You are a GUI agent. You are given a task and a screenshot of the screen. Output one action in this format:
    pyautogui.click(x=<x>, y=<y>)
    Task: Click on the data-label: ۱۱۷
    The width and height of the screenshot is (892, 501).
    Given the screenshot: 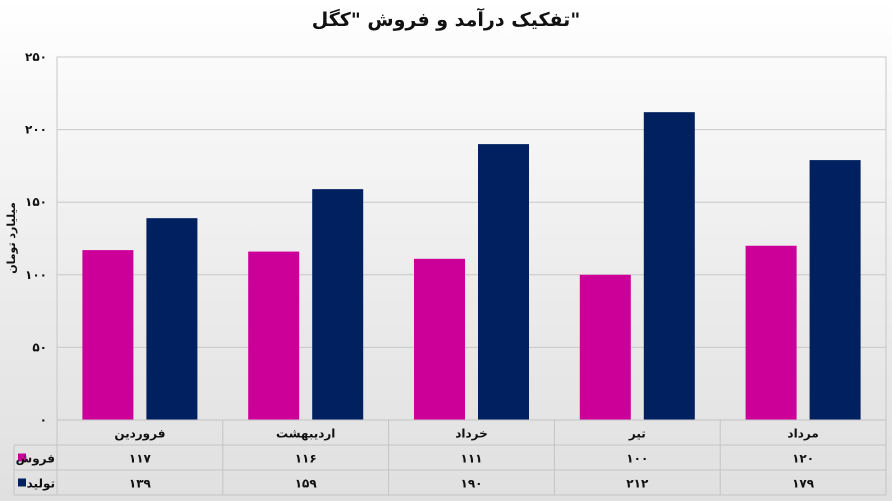 What is the action you would take?
    pyautogui.click(x=140, y=459)
    